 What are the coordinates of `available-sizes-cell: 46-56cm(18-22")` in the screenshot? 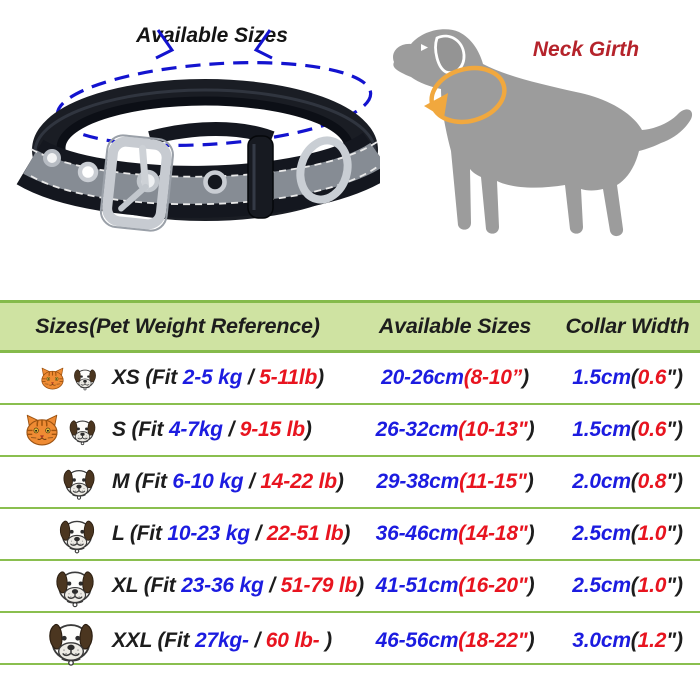 It's located at (455, 641).